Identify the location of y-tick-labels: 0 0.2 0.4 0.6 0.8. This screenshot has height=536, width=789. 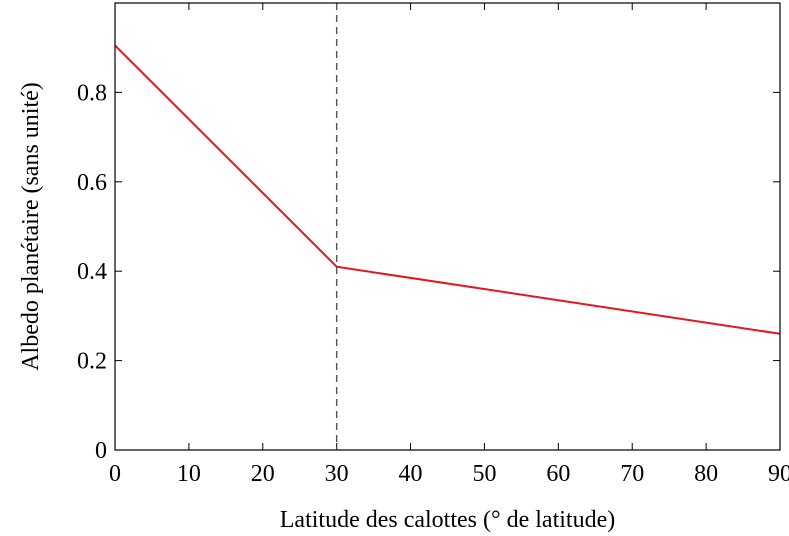
(92, 272).